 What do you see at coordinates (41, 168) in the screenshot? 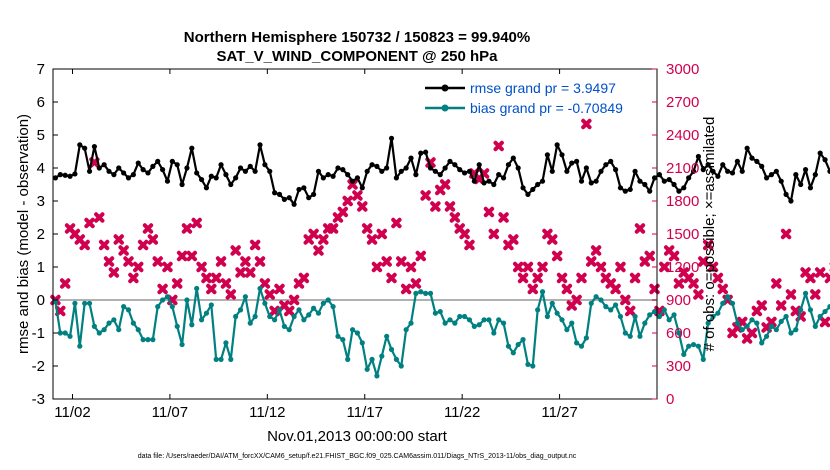
I see `y-tick-label: 4` at bounding box center [41, 168].